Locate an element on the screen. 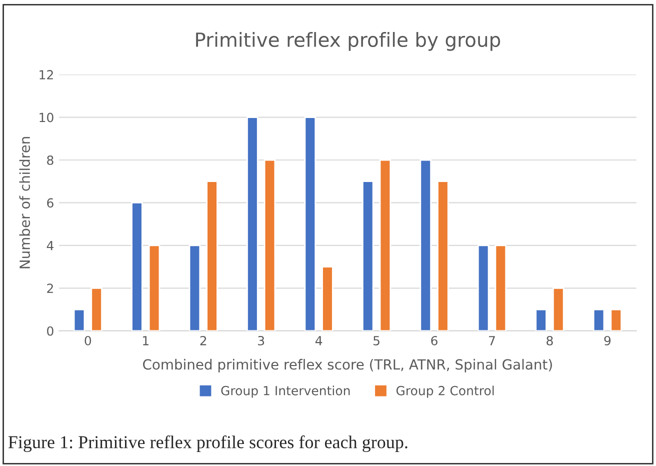 The width and height of the screenshot is (656, 466). x-tick-label: 9 is located at coordinates (607, 341).